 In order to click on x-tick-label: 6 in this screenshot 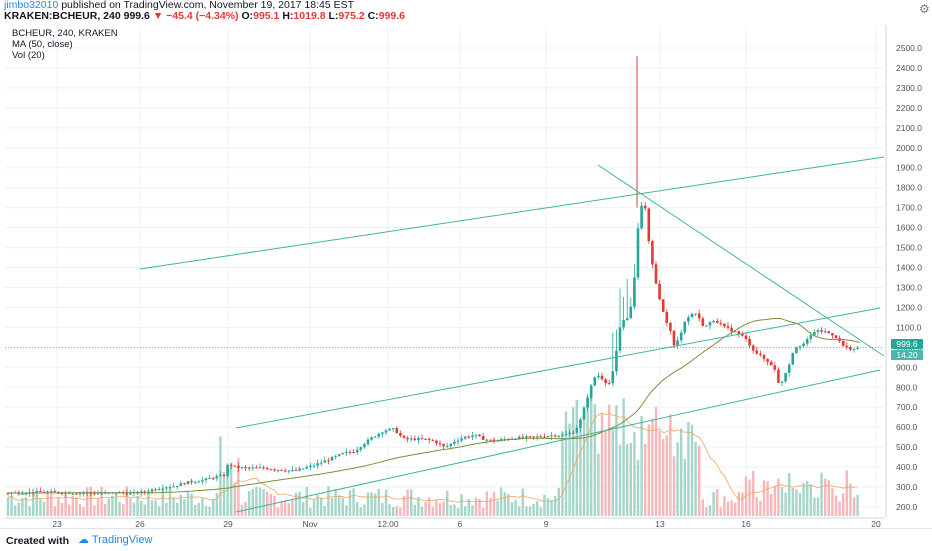, I will do `click(460, 523)`.